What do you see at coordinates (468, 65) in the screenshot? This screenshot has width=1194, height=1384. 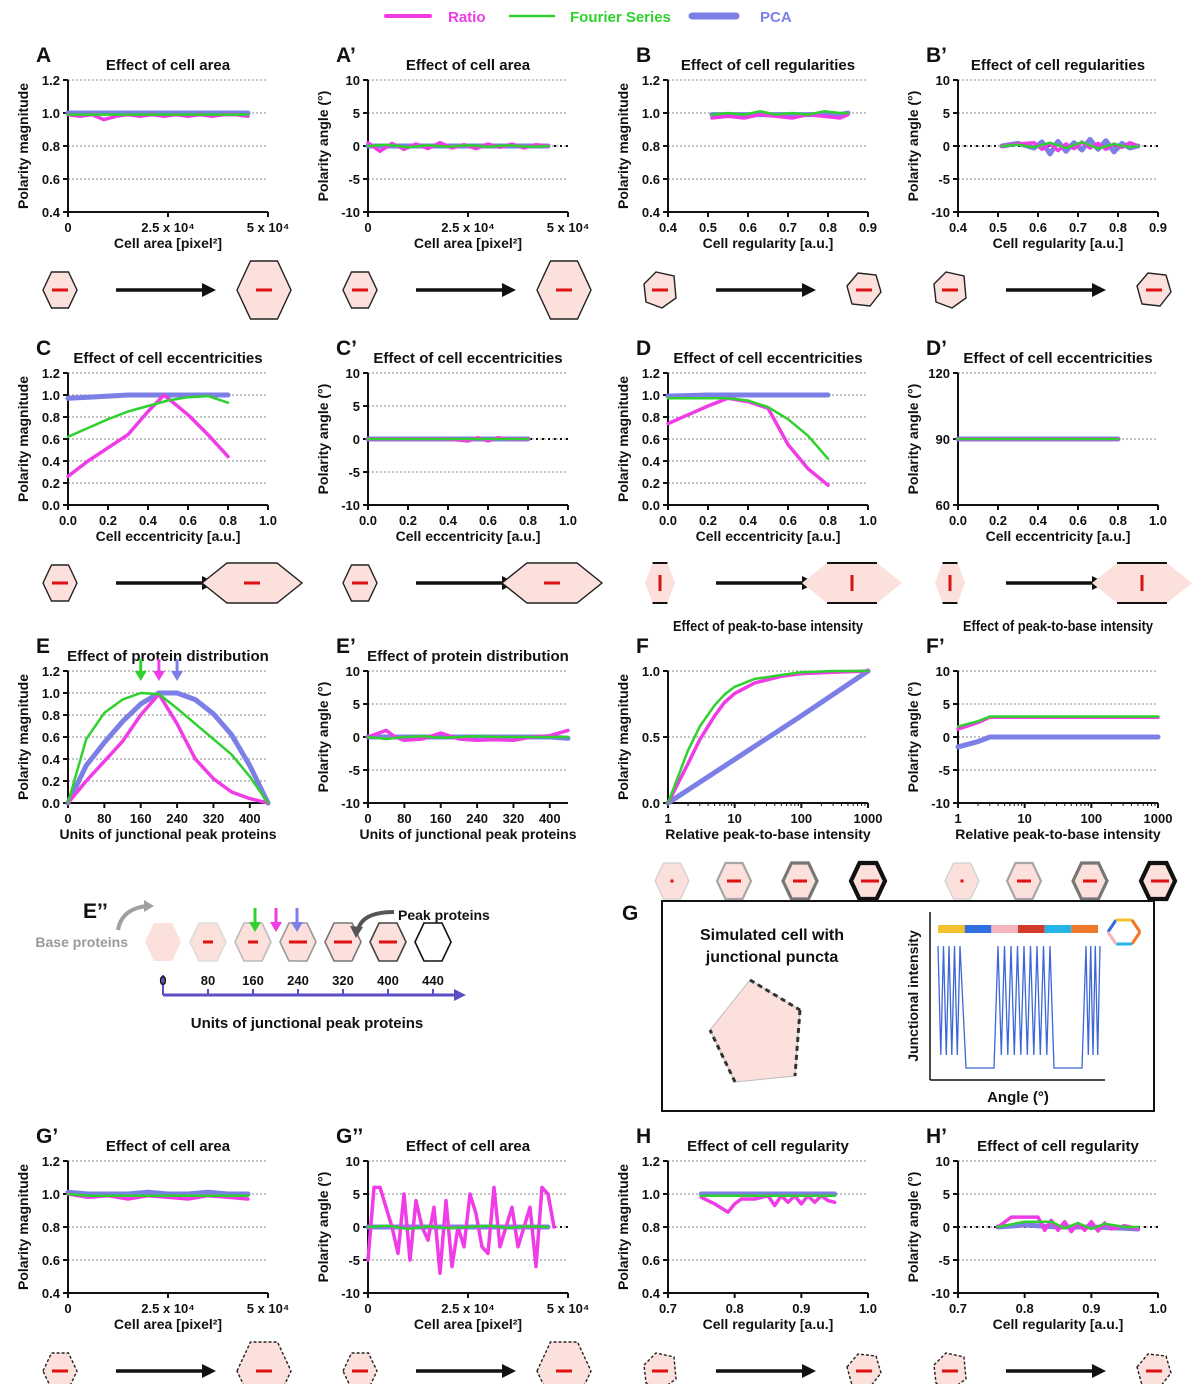 I see `panel-title: Effect of cell area` at bounding box center [468, 65].